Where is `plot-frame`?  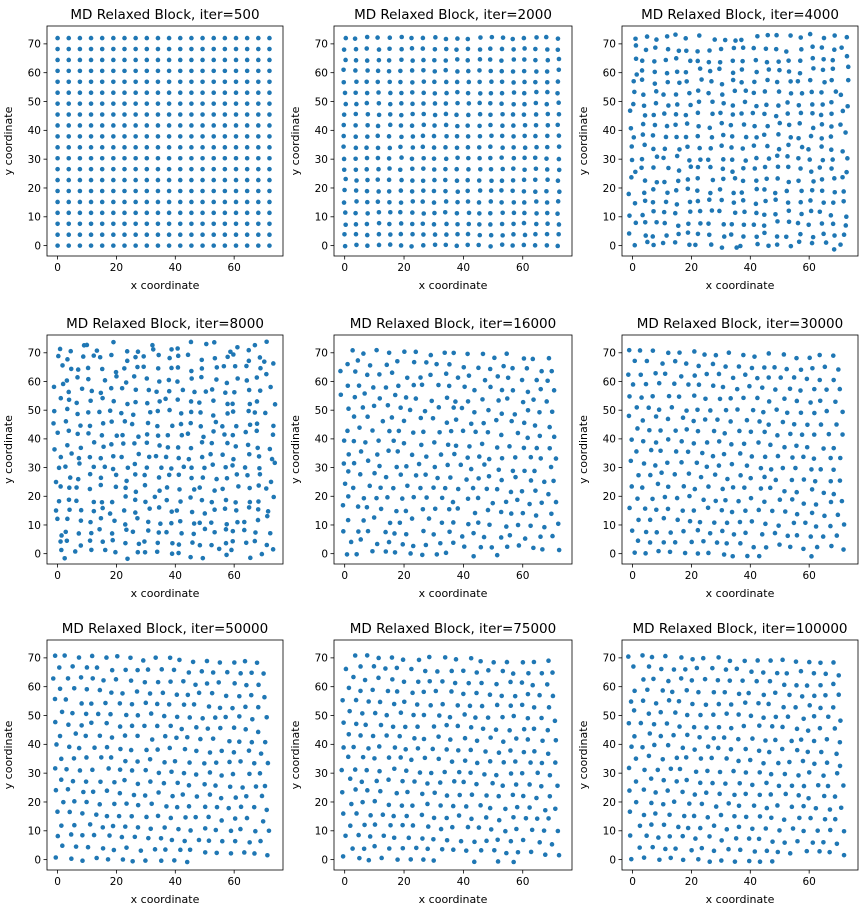 plot-frame is located at coordinates (453, 141).